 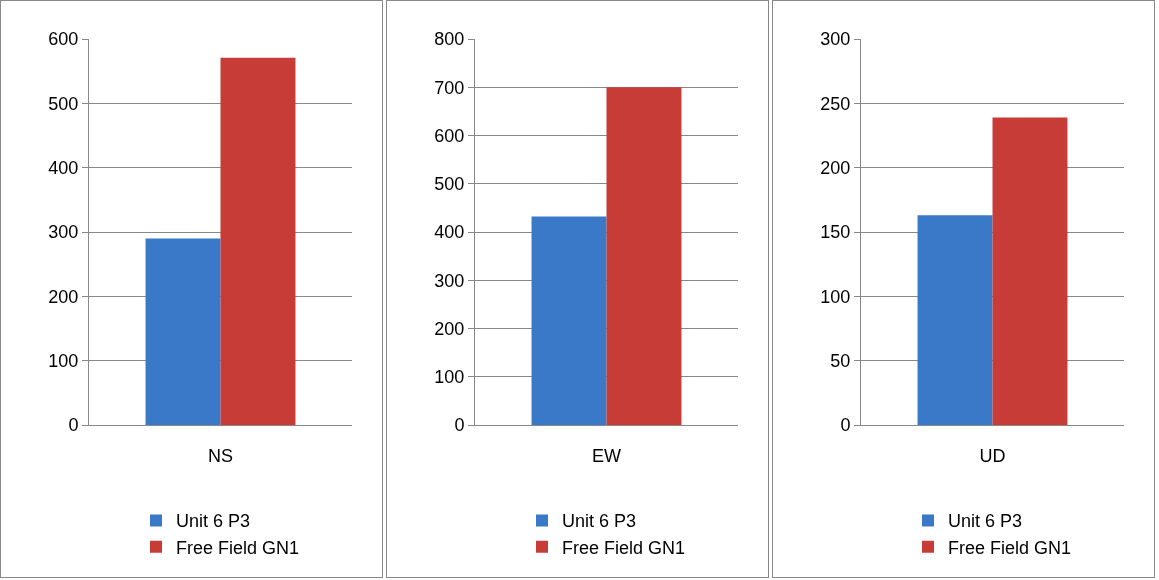 I want to click on x-tick-label: NS, so click(x=220, y=455).